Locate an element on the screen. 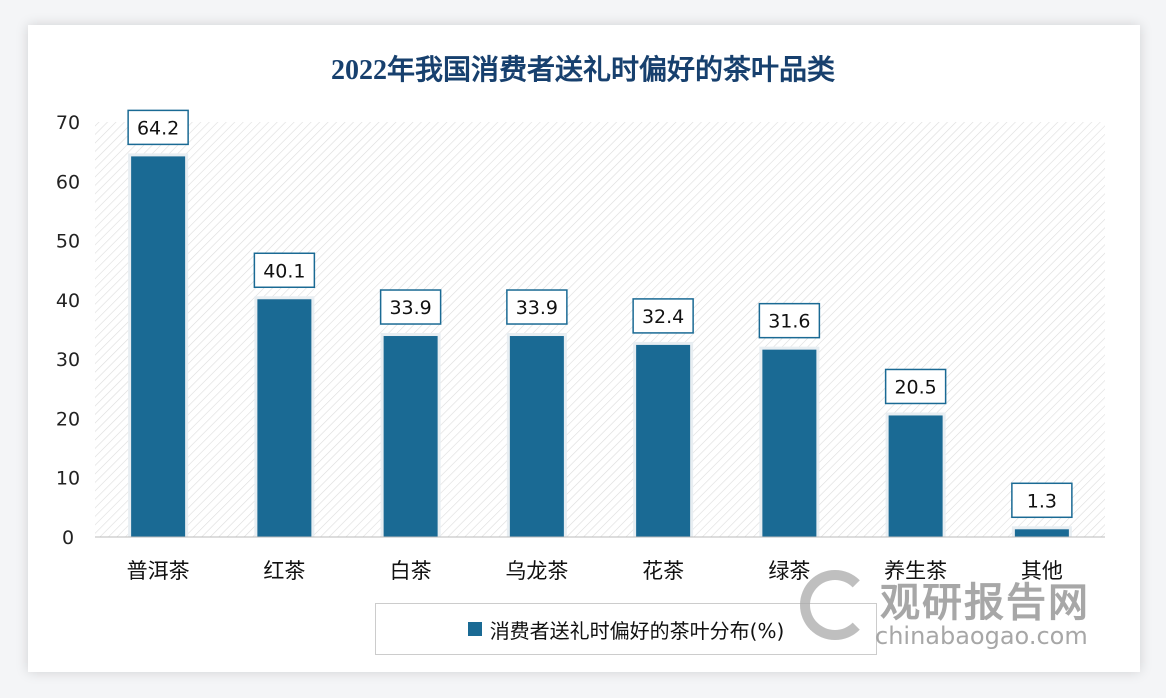 Image resolution: width=1166 pixels, height=698 pixels. data-label: 1.3 is located at coordinates (1042, 501).